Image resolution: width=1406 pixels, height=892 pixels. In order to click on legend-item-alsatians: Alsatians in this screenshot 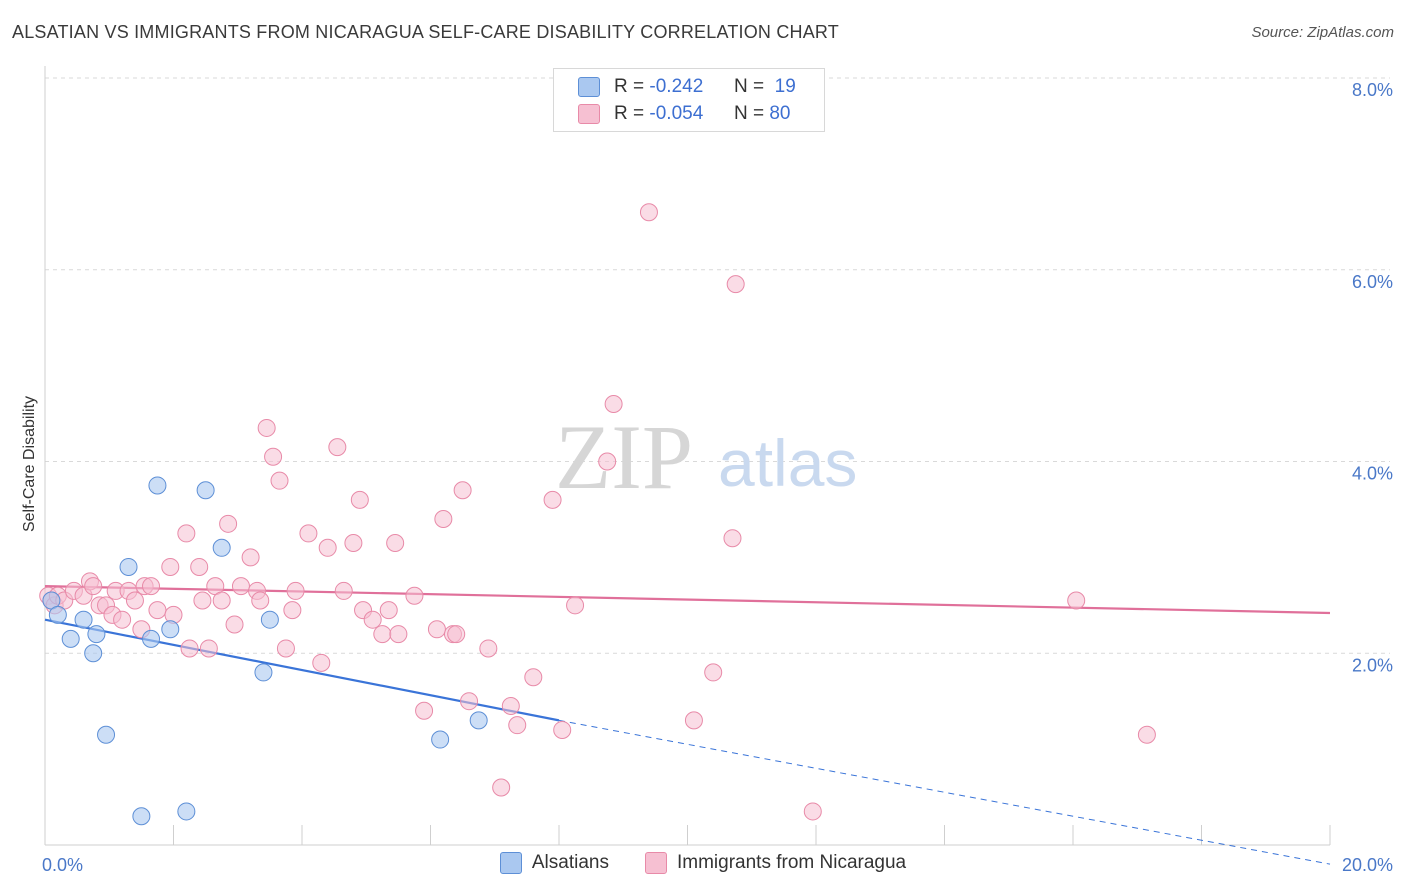, I will do `click(554, 863)`.